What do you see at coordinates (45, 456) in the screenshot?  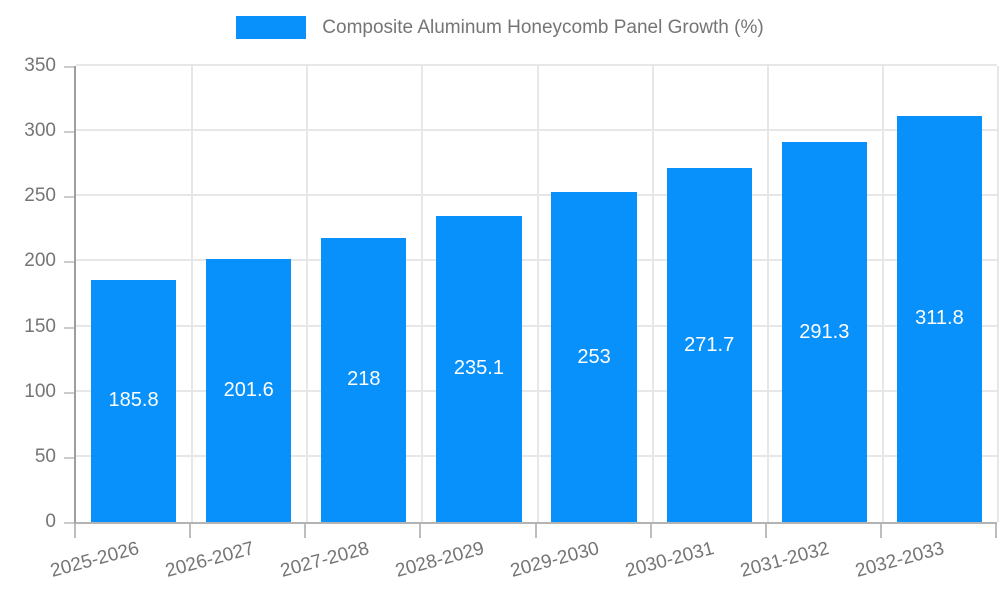 I see `y-axis-tick-label: 50` at bounding box center [45, 456].